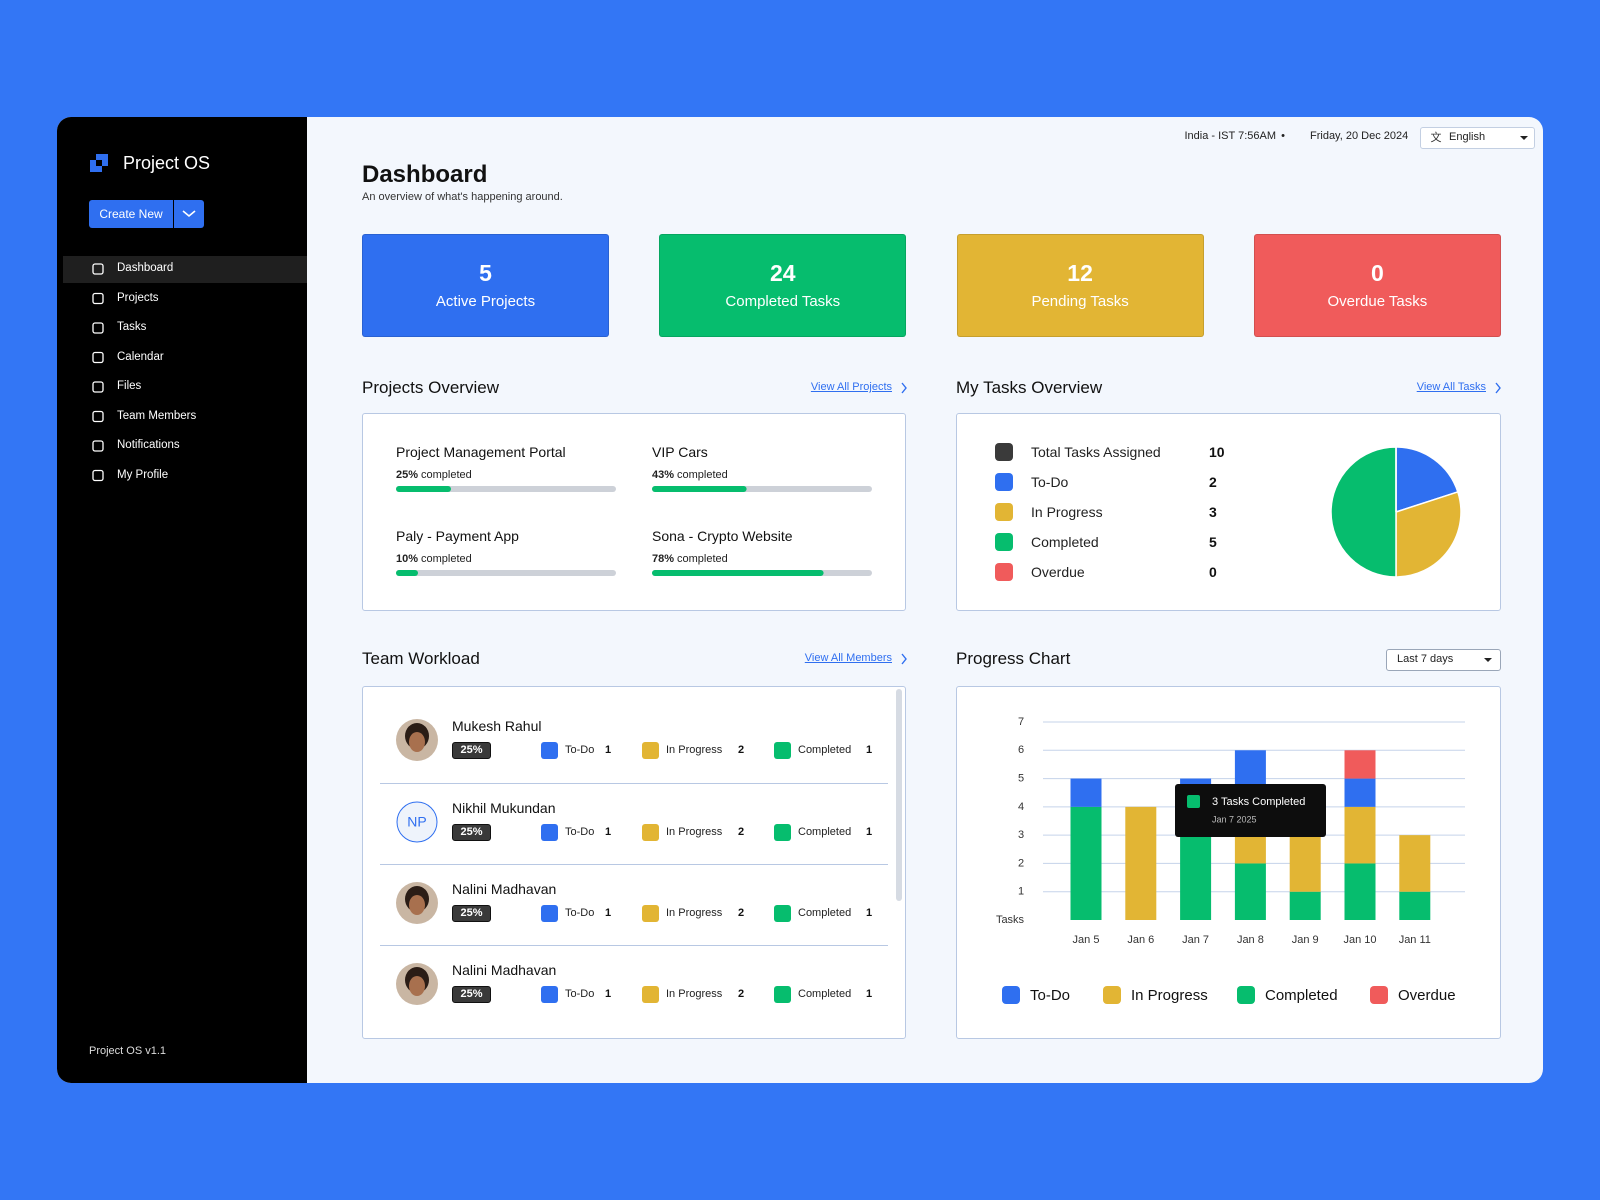 The height and width of the screenshot is (1200, 1600). I want to click on stat-label: Active Projects, so click(485, 301).